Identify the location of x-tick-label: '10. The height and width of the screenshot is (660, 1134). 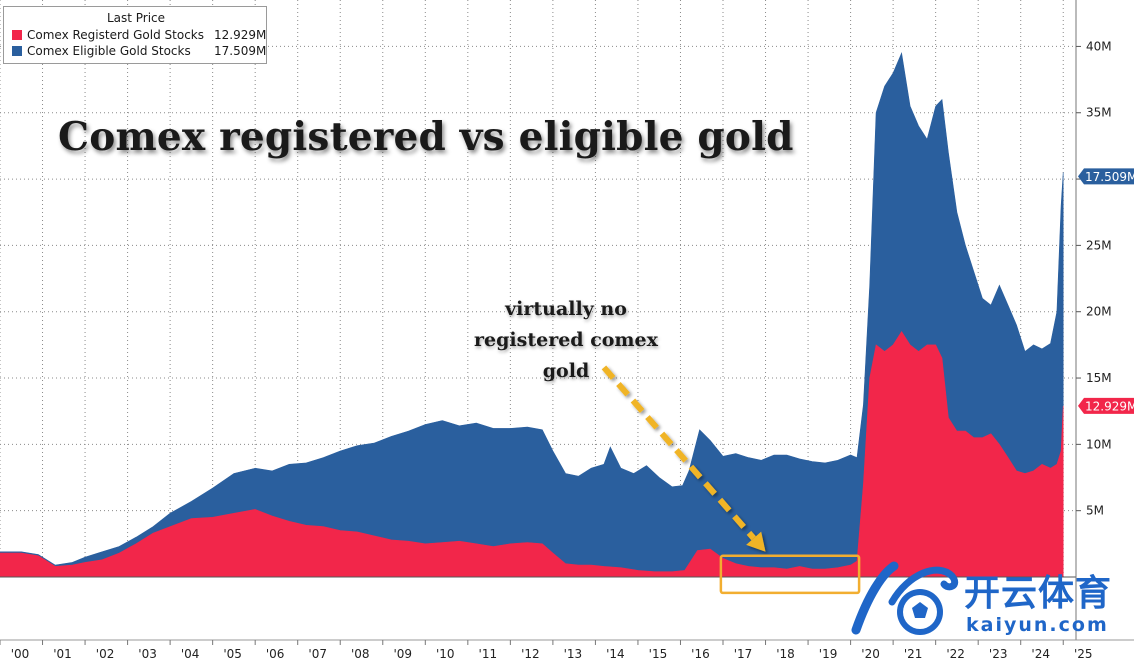
(445, 653).